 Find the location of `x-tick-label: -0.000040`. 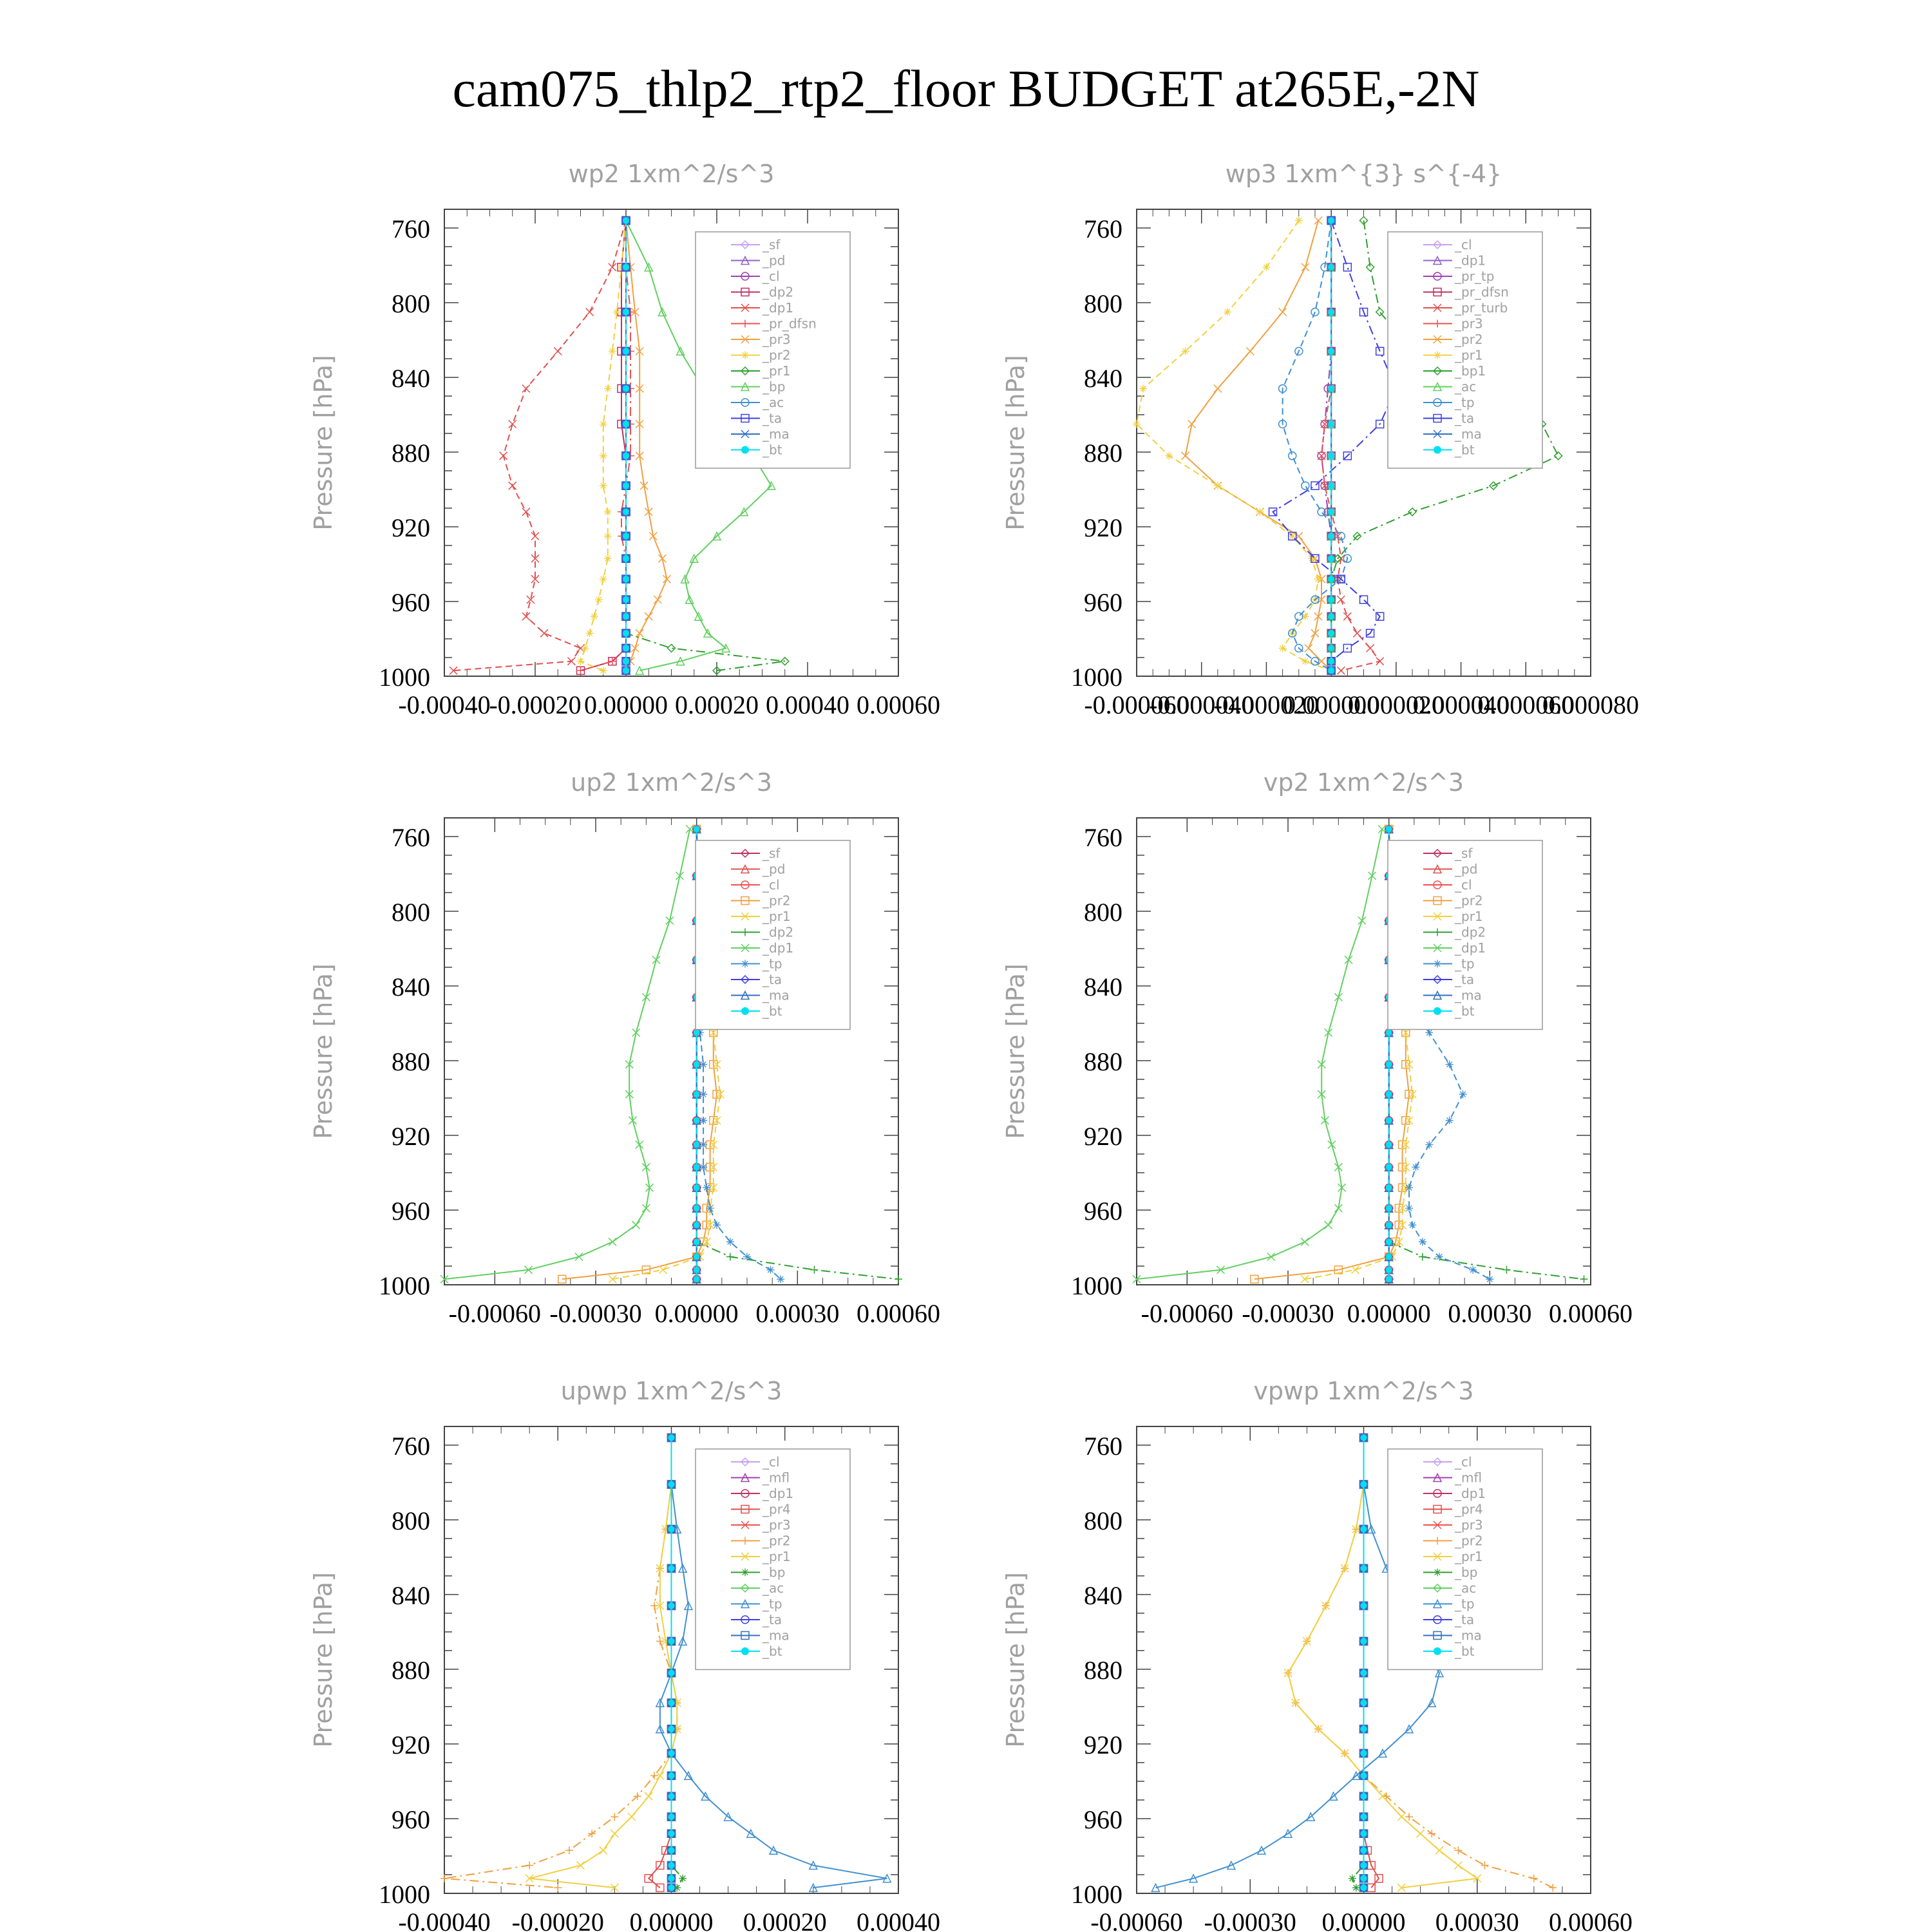

x-tick-label: -0.000040 is located at coordinates (1201, 705).